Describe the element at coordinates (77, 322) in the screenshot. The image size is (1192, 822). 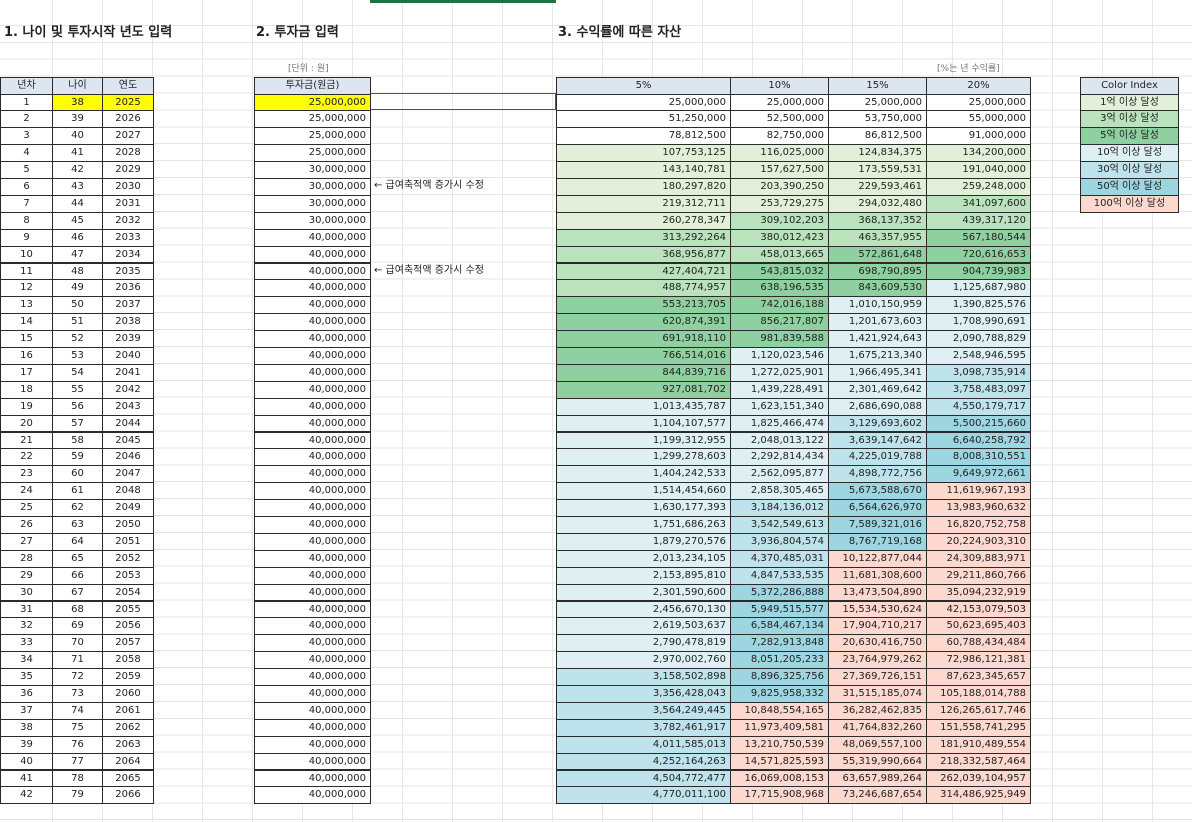
I see `table-cell: 51` at that location.